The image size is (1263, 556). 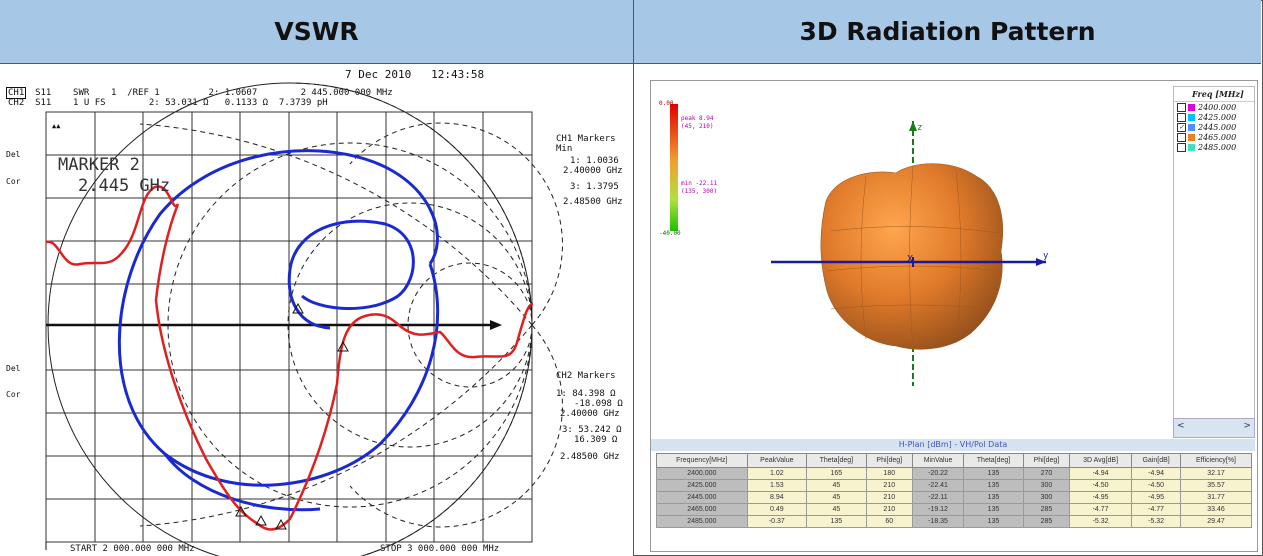 What do you see at coordinates (124, 186) in the screenshot?
I see `marker-freq: 2.445 GHz` at bounding box center [124, 186].